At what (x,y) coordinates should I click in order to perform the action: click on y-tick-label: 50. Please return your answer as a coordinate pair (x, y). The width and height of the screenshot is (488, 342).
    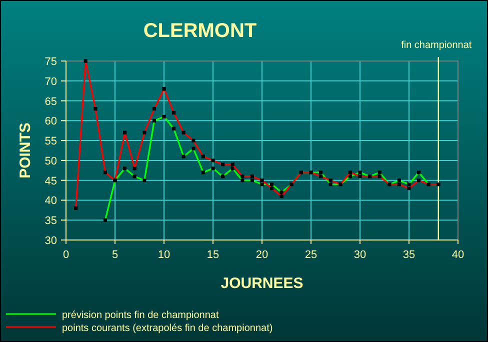
    Looking at the image, I should click on (50, 161).